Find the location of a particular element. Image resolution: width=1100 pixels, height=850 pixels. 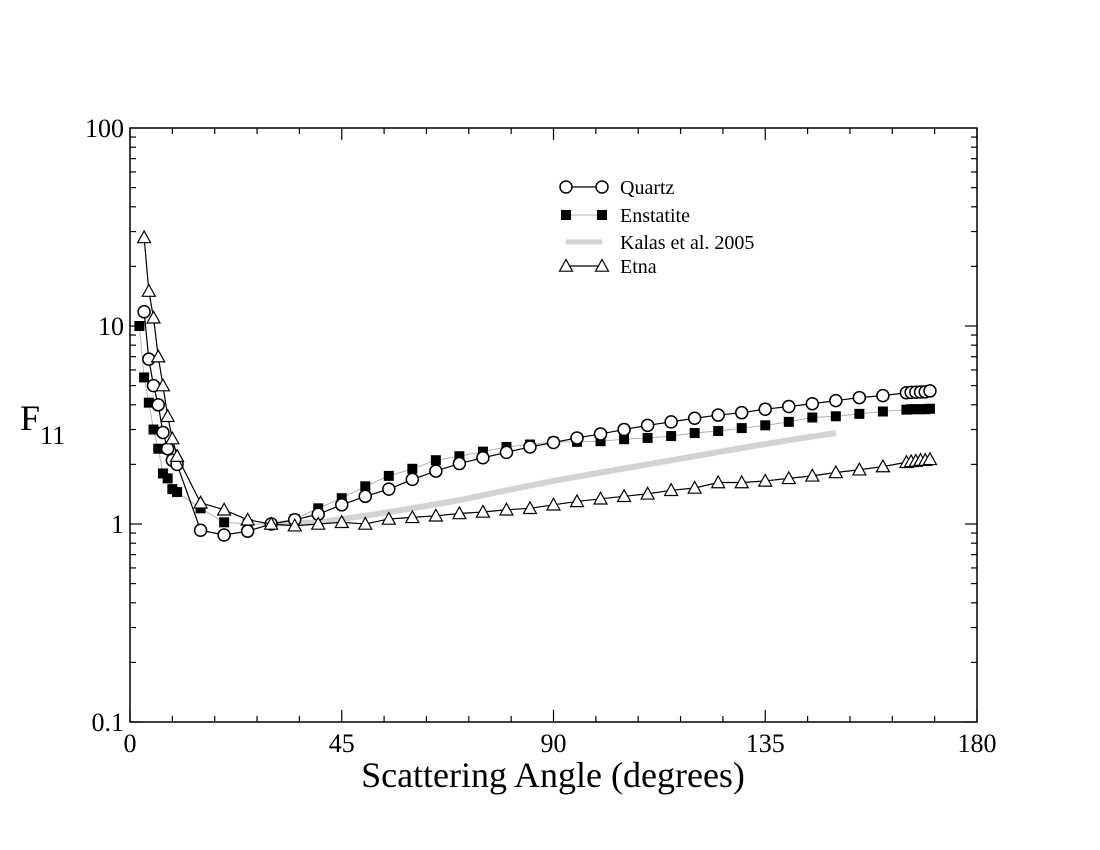

x-tick-label: 90 is located at coordinates (554, 743).